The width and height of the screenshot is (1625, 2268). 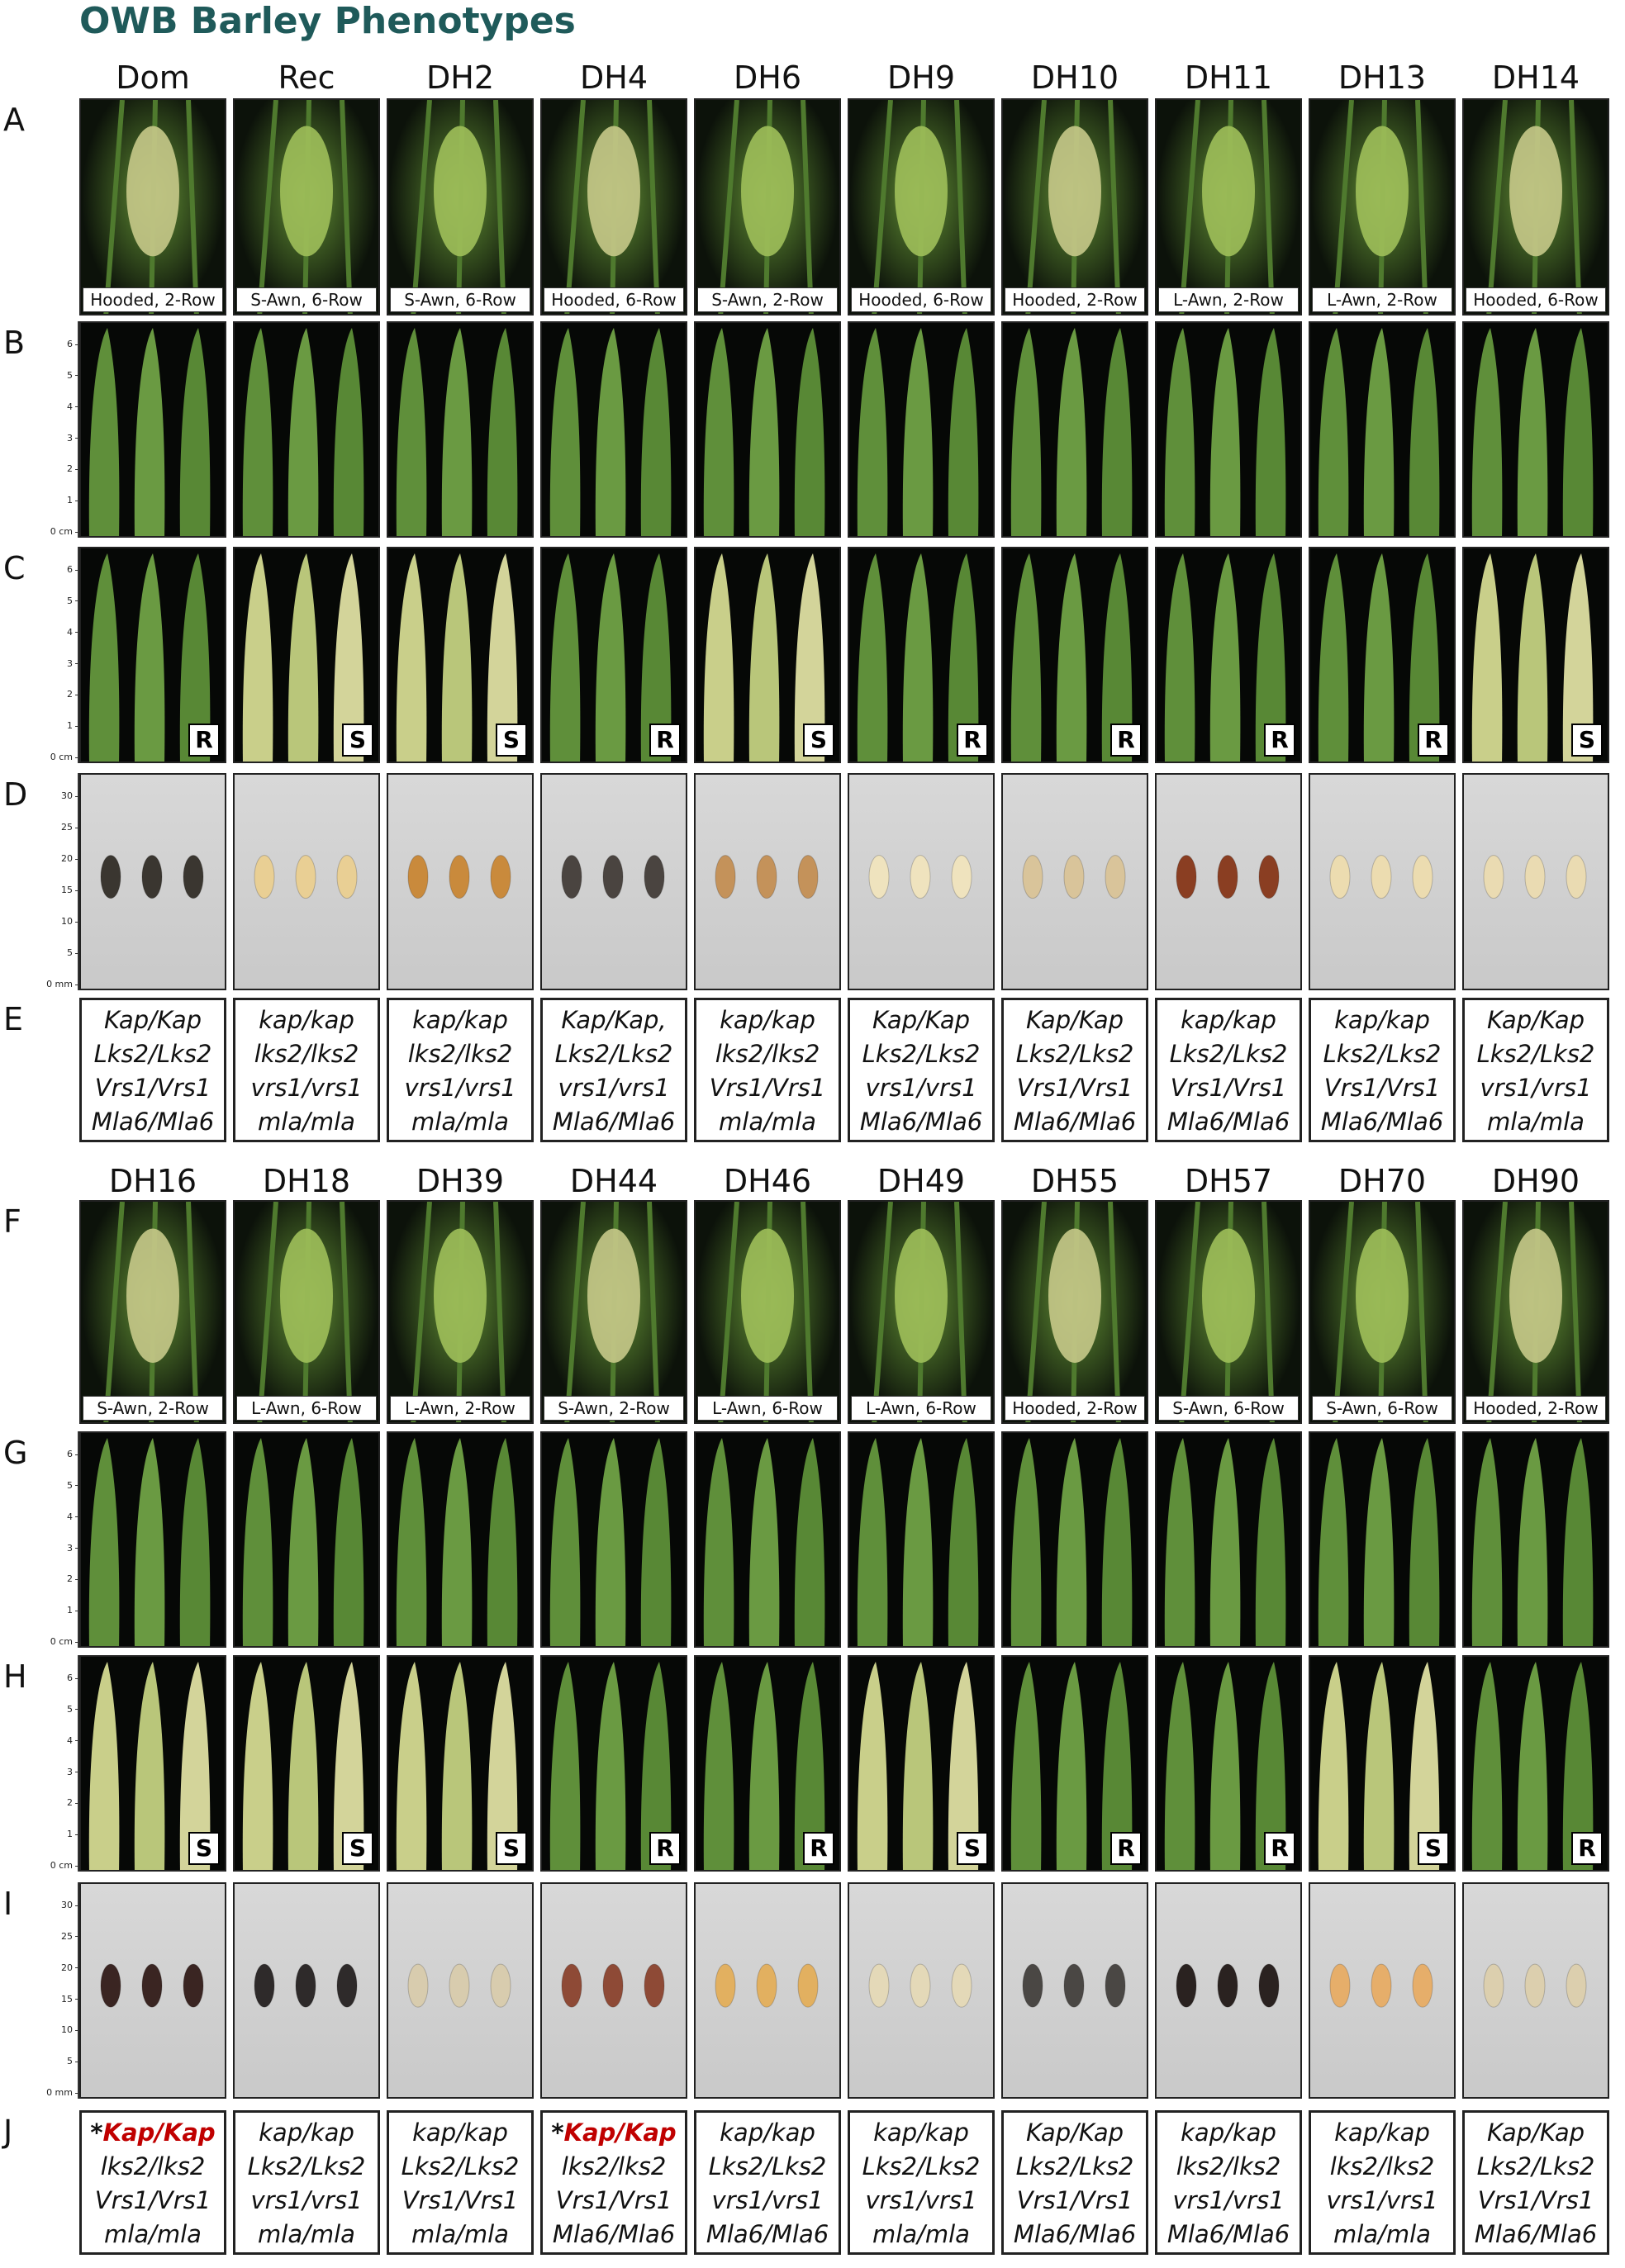 I want to click on genotype-box: Kap/Kap, Lks2/Lks2 vrs1/vrs1 Mla6/Mla6, so click(x=613, y=1070).